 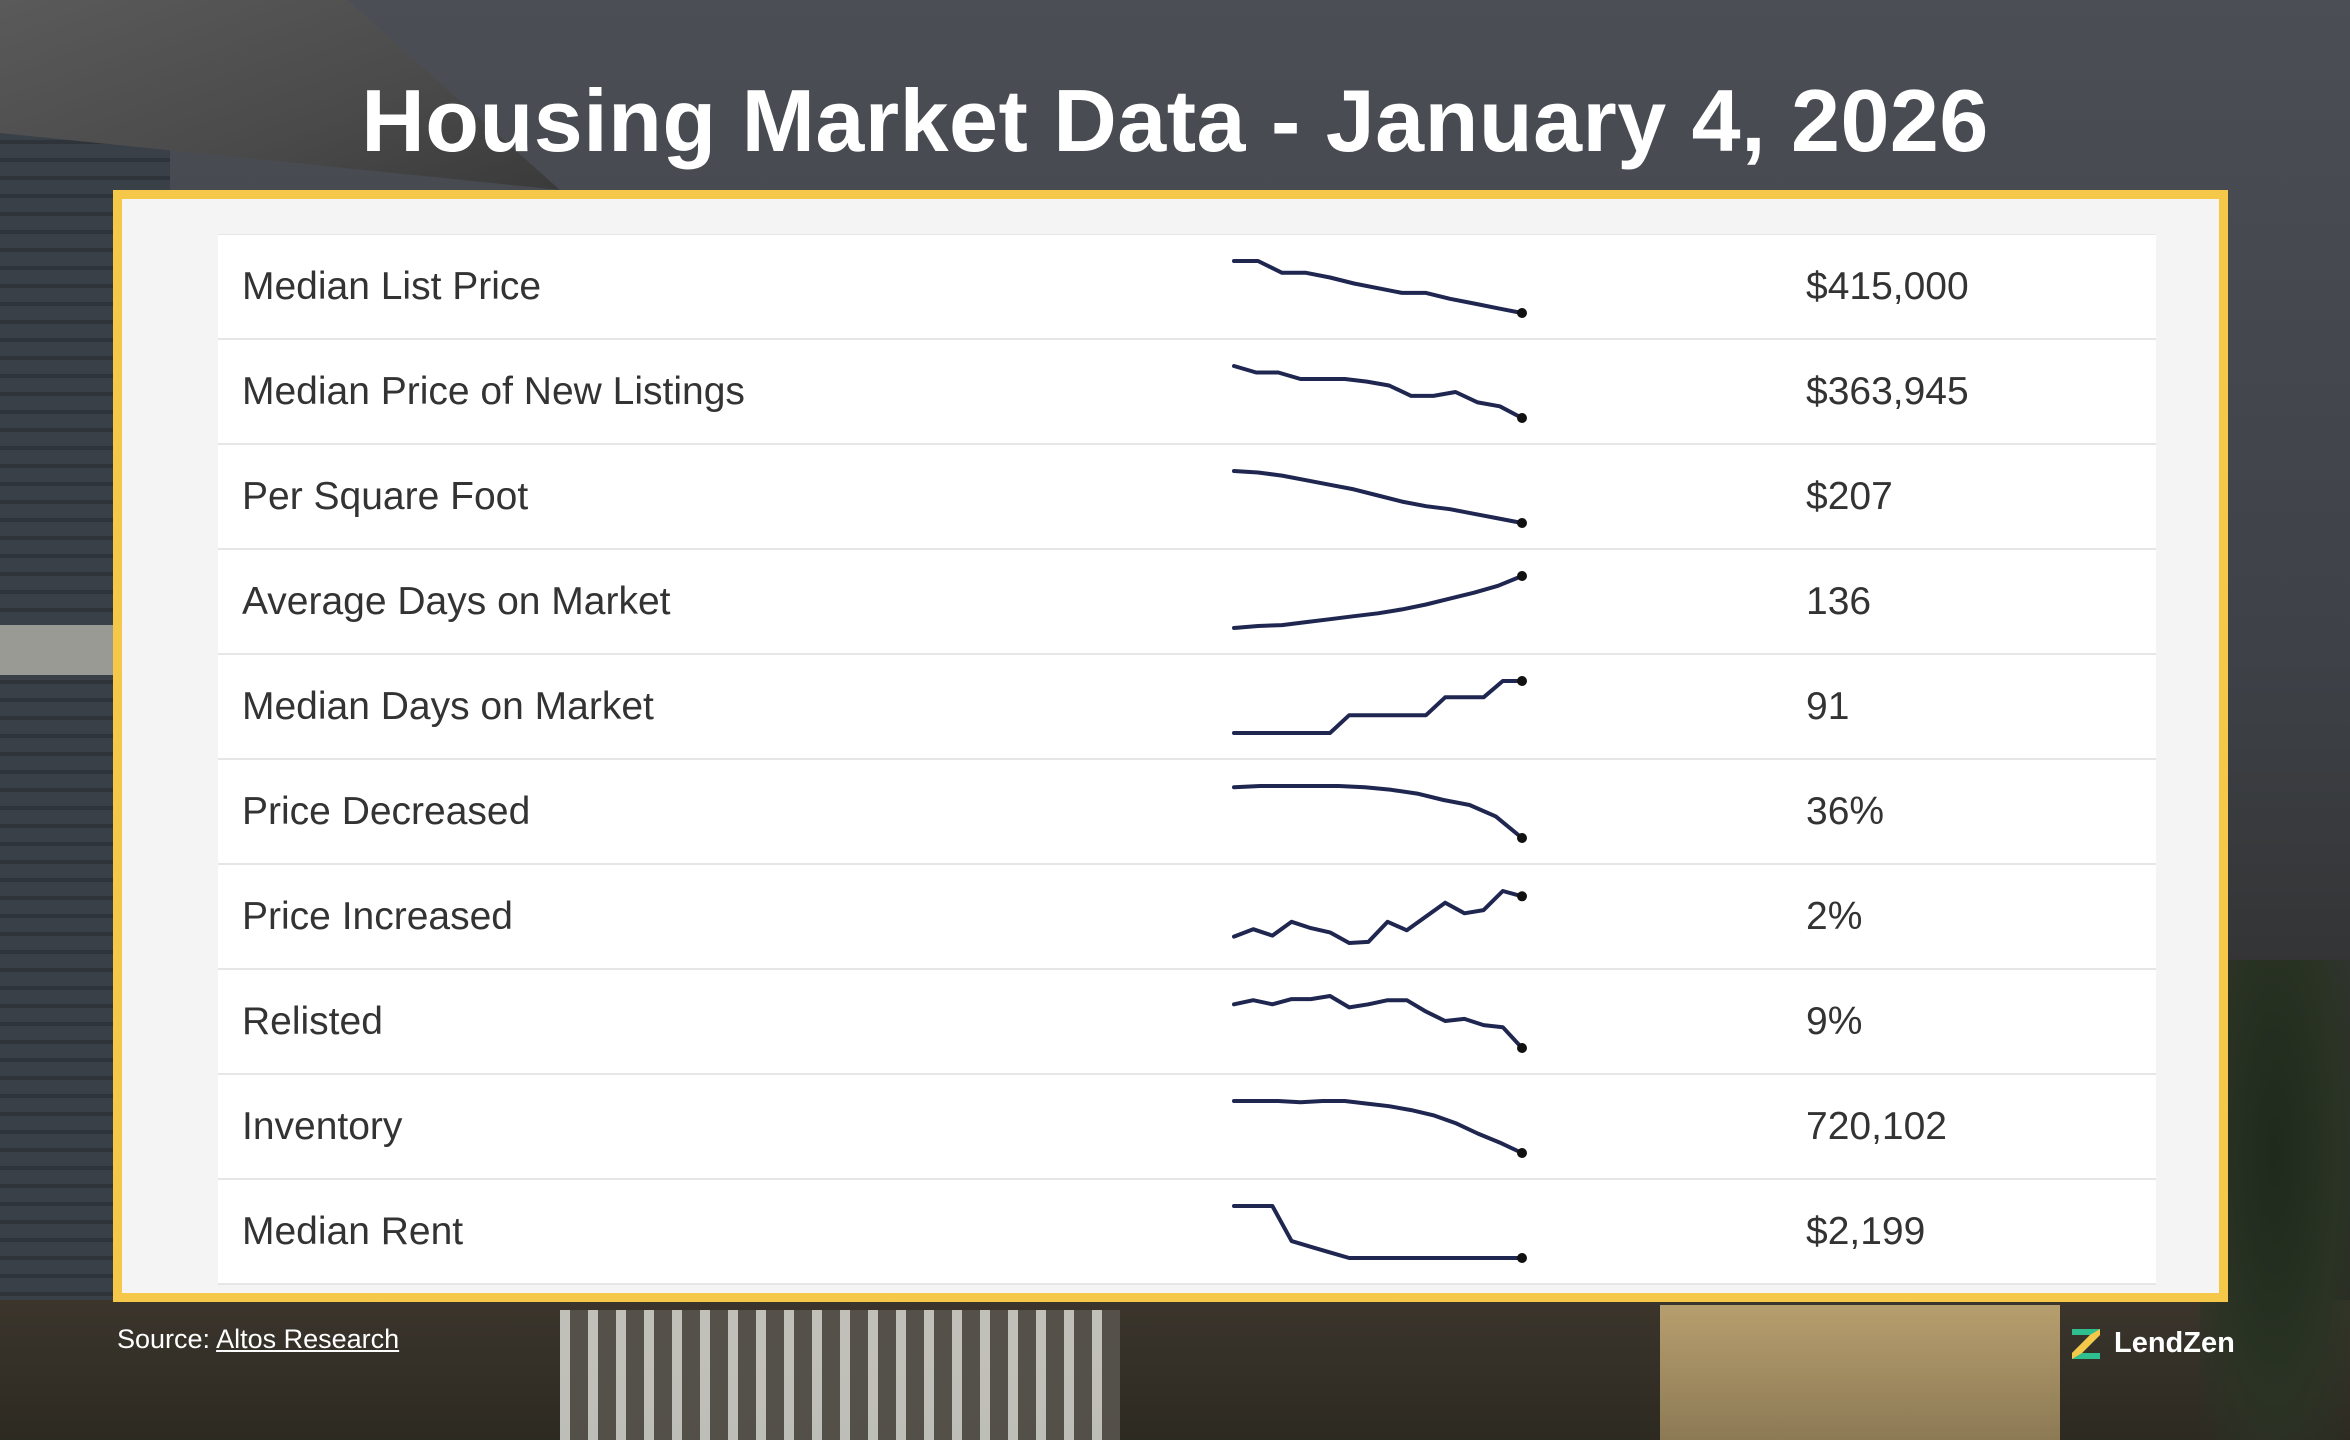 I want to click on table-row: Relisted 9%, so click(x=1187, y=1022).